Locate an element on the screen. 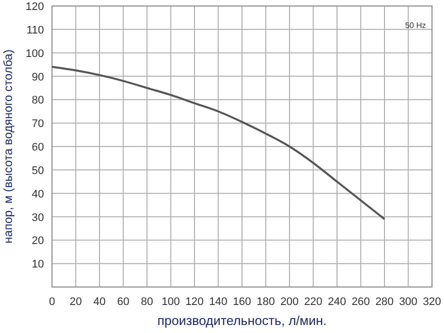  x-tick-label: 60 is located at coordinates (123, 302).